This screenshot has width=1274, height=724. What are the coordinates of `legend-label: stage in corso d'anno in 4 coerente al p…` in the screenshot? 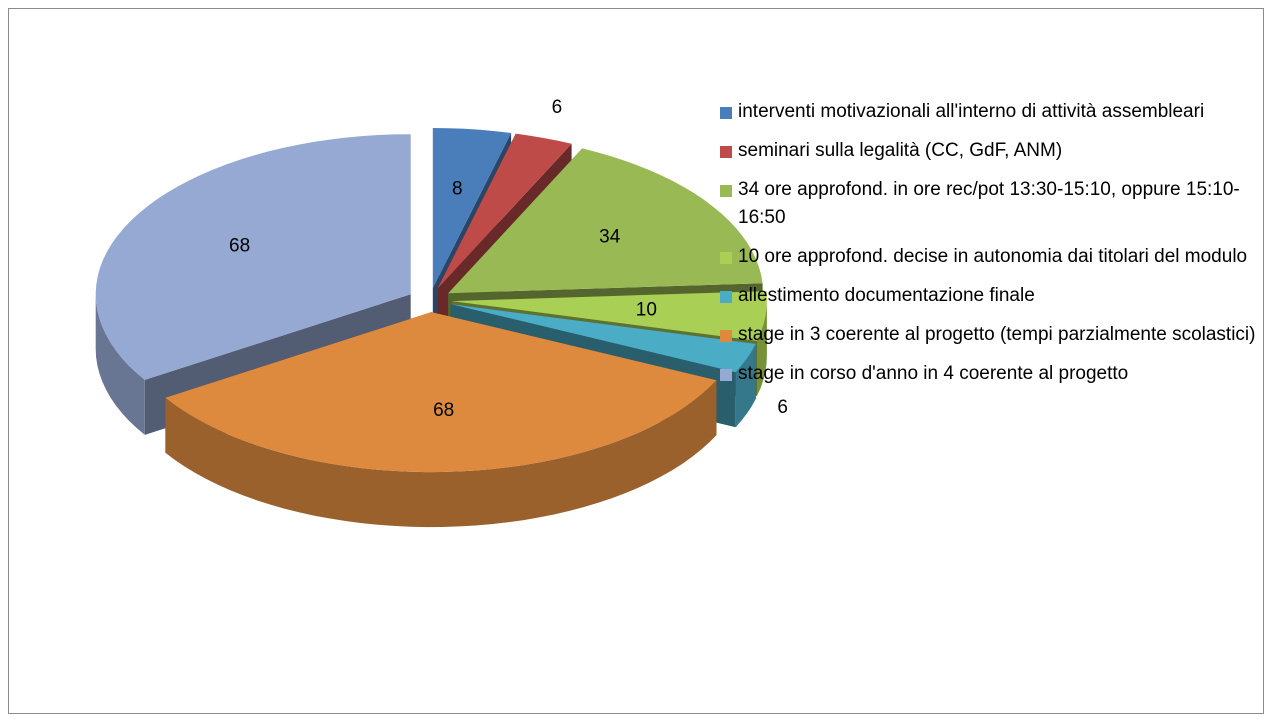 It's located at (933, 373).